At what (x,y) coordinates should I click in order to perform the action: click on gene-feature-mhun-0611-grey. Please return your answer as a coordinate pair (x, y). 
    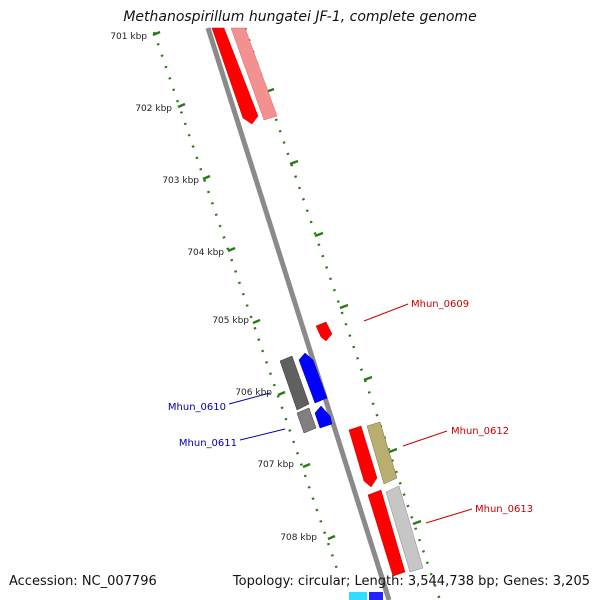
    Looking at the image, I should click on (306, 420).